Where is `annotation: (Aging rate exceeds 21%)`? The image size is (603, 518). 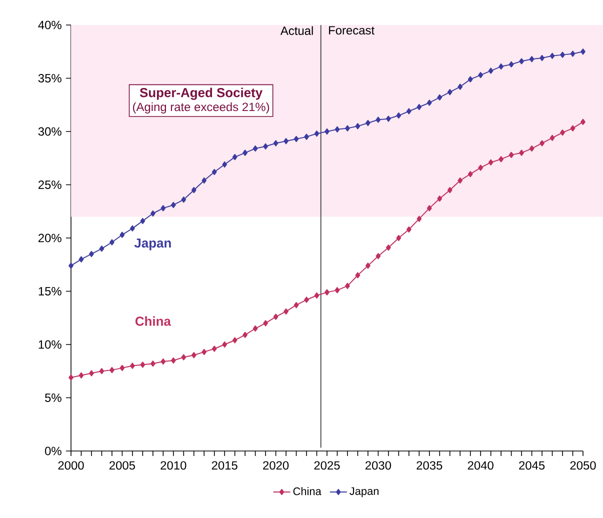
annotation: (Aging rate exceeds 21%) is located at coordinates (201, 108).